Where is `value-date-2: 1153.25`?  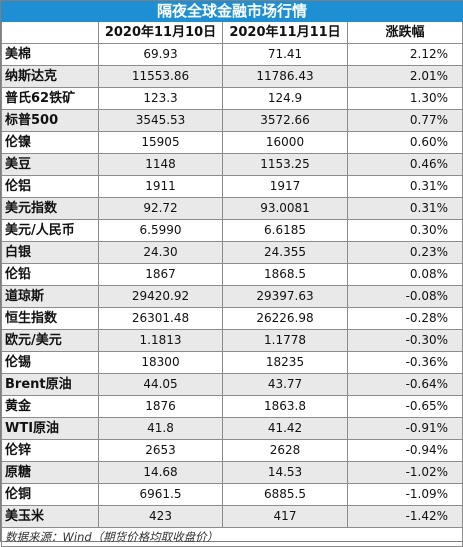
value-date-2: 1153.25 is located at coordinates (285, 164).